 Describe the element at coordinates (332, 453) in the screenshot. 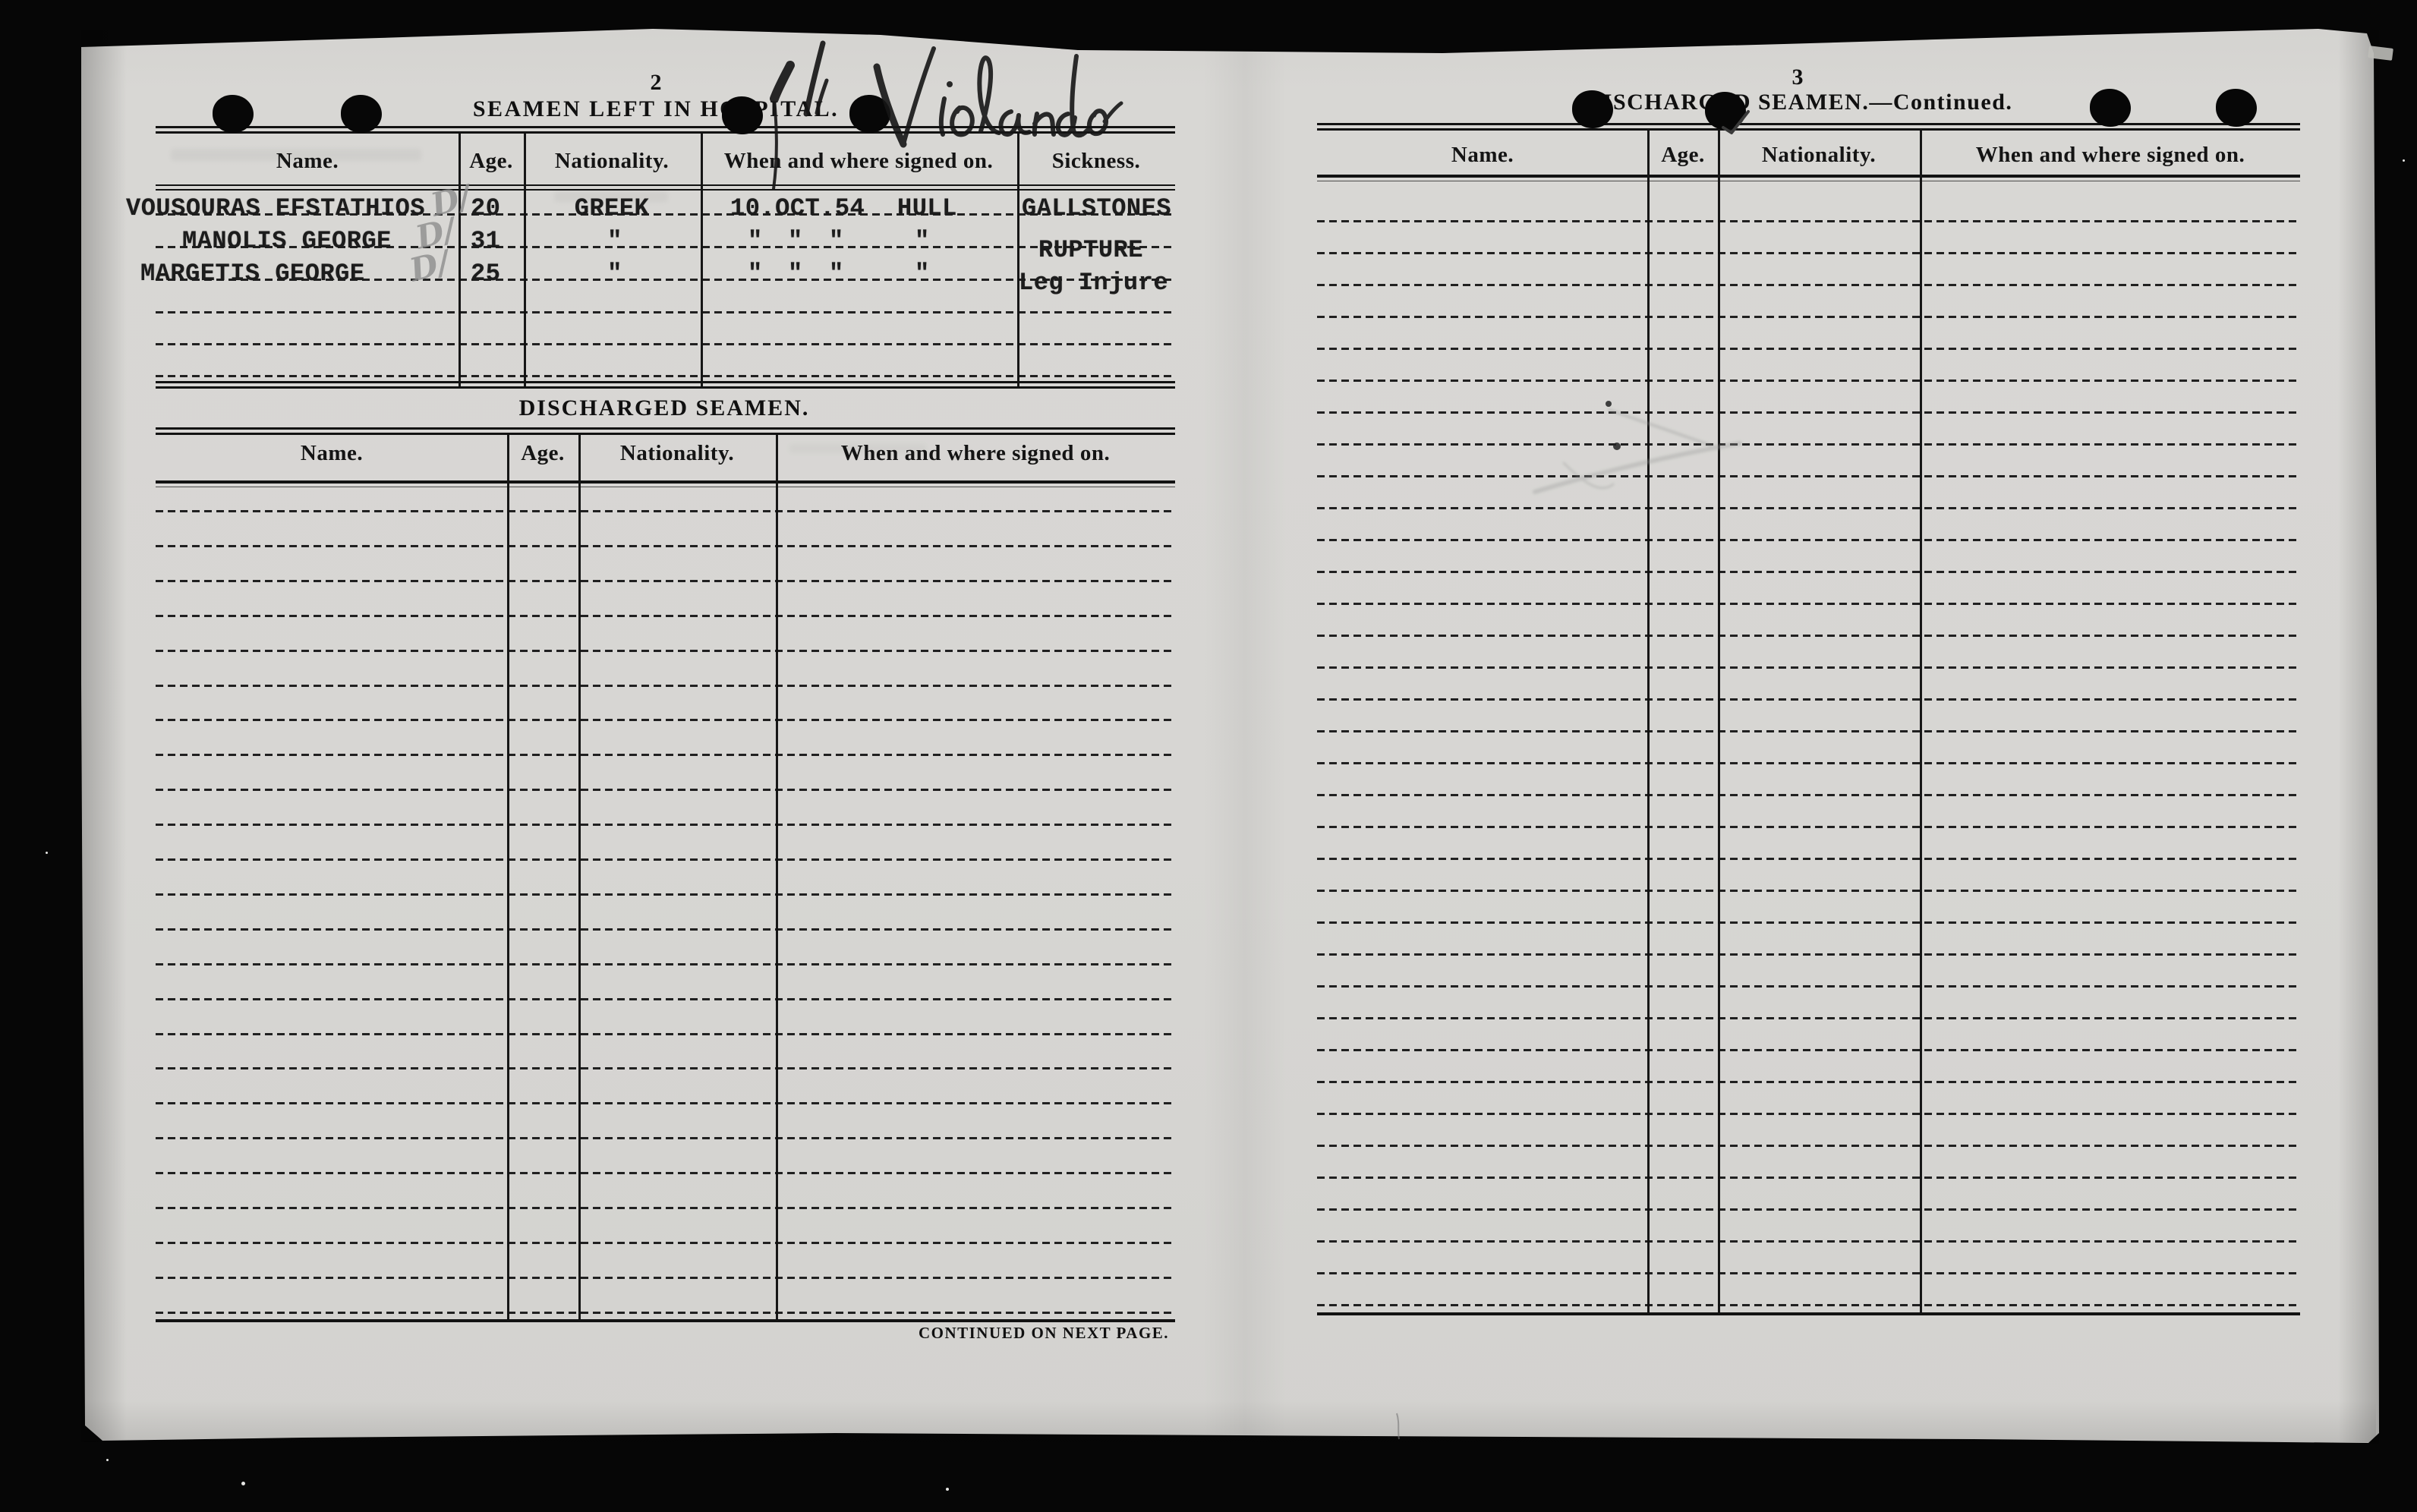

I see `left-discharged-table-header-name: Name.` at that location.